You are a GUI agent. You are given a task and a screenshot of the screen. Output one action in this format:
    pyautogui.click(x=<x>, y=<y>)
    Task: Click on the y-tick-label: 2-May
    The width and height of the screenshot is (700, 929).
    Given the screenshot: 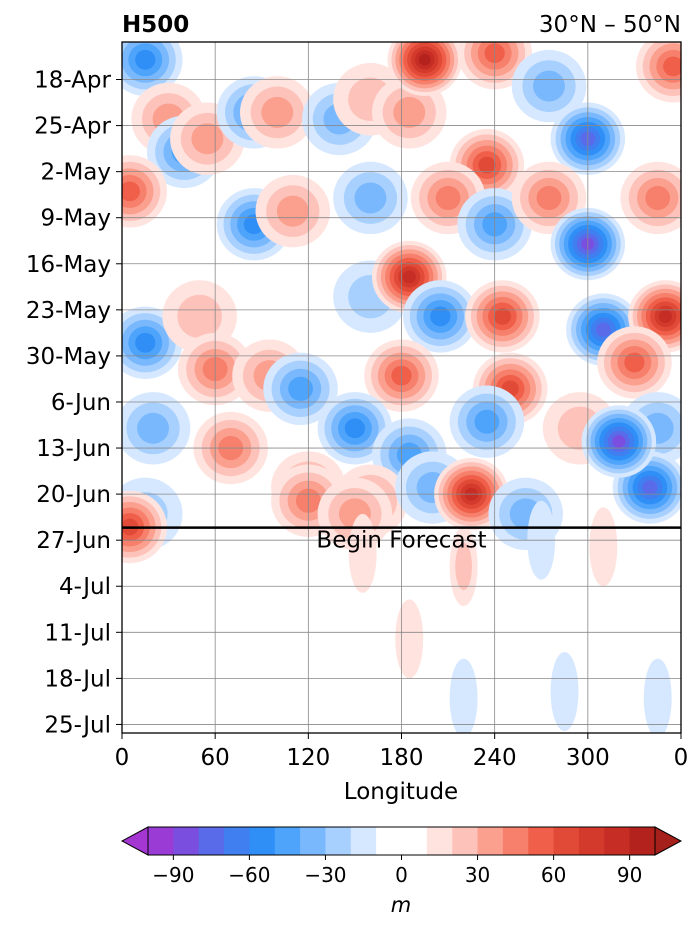 What is the action you would take?
    pyautogui.click(x=76, y=173)
    